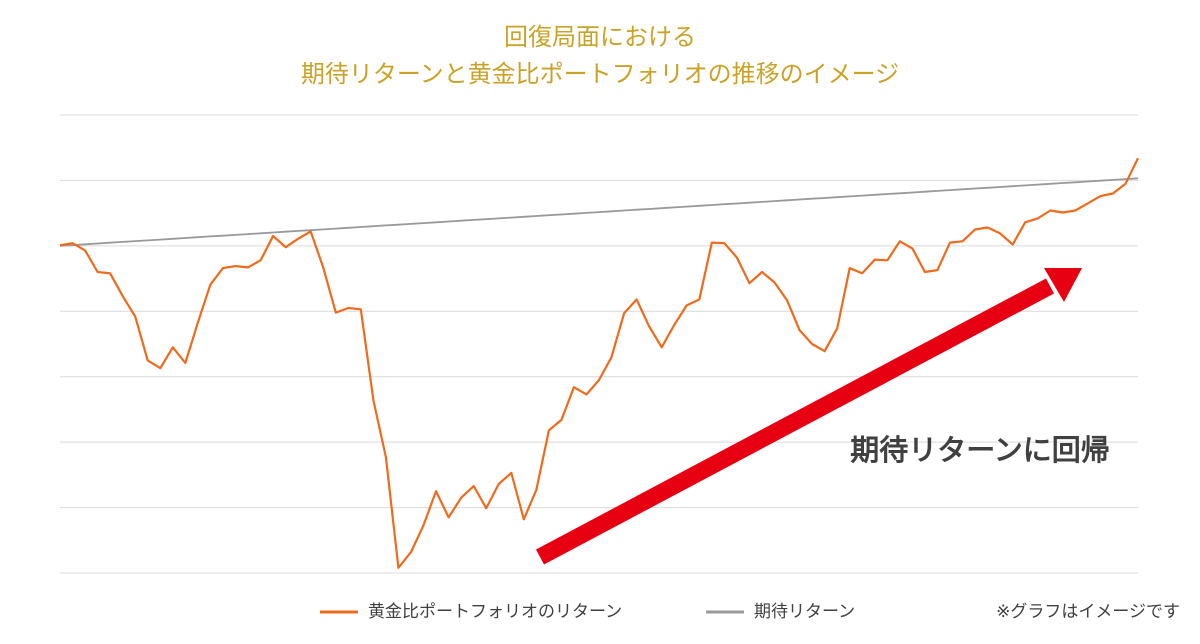 The image size is (1200, 644). I want to click on chart-title: 期待リターンと黄金比ポートフォリオの推移のイメージ, so click(600, 74).